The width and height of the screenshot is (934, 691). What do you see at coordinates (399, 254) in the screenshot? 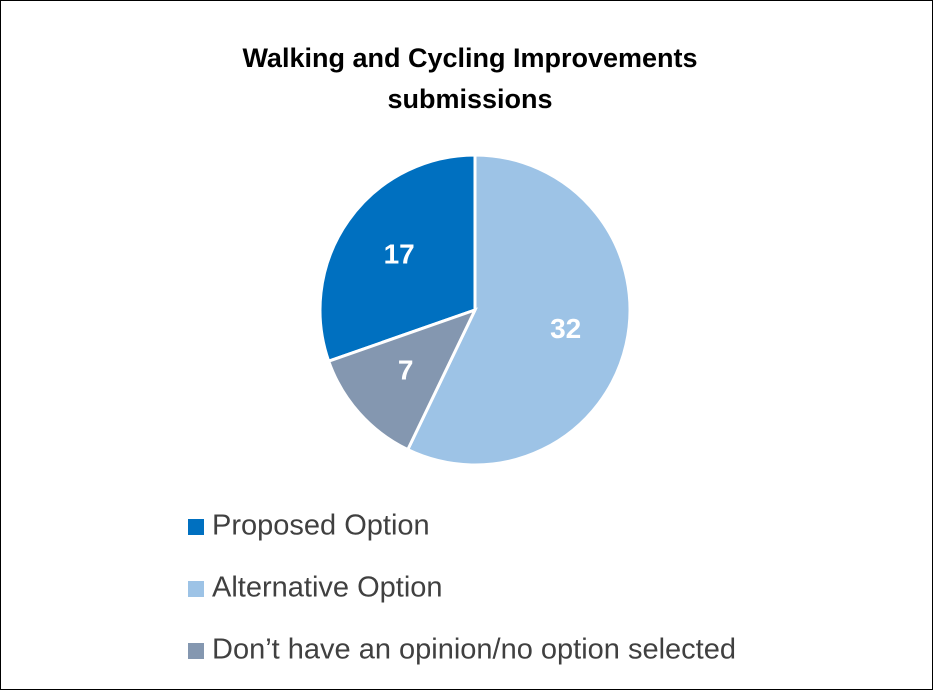
I see `data-label: 17` at bounding box center [399, 254].